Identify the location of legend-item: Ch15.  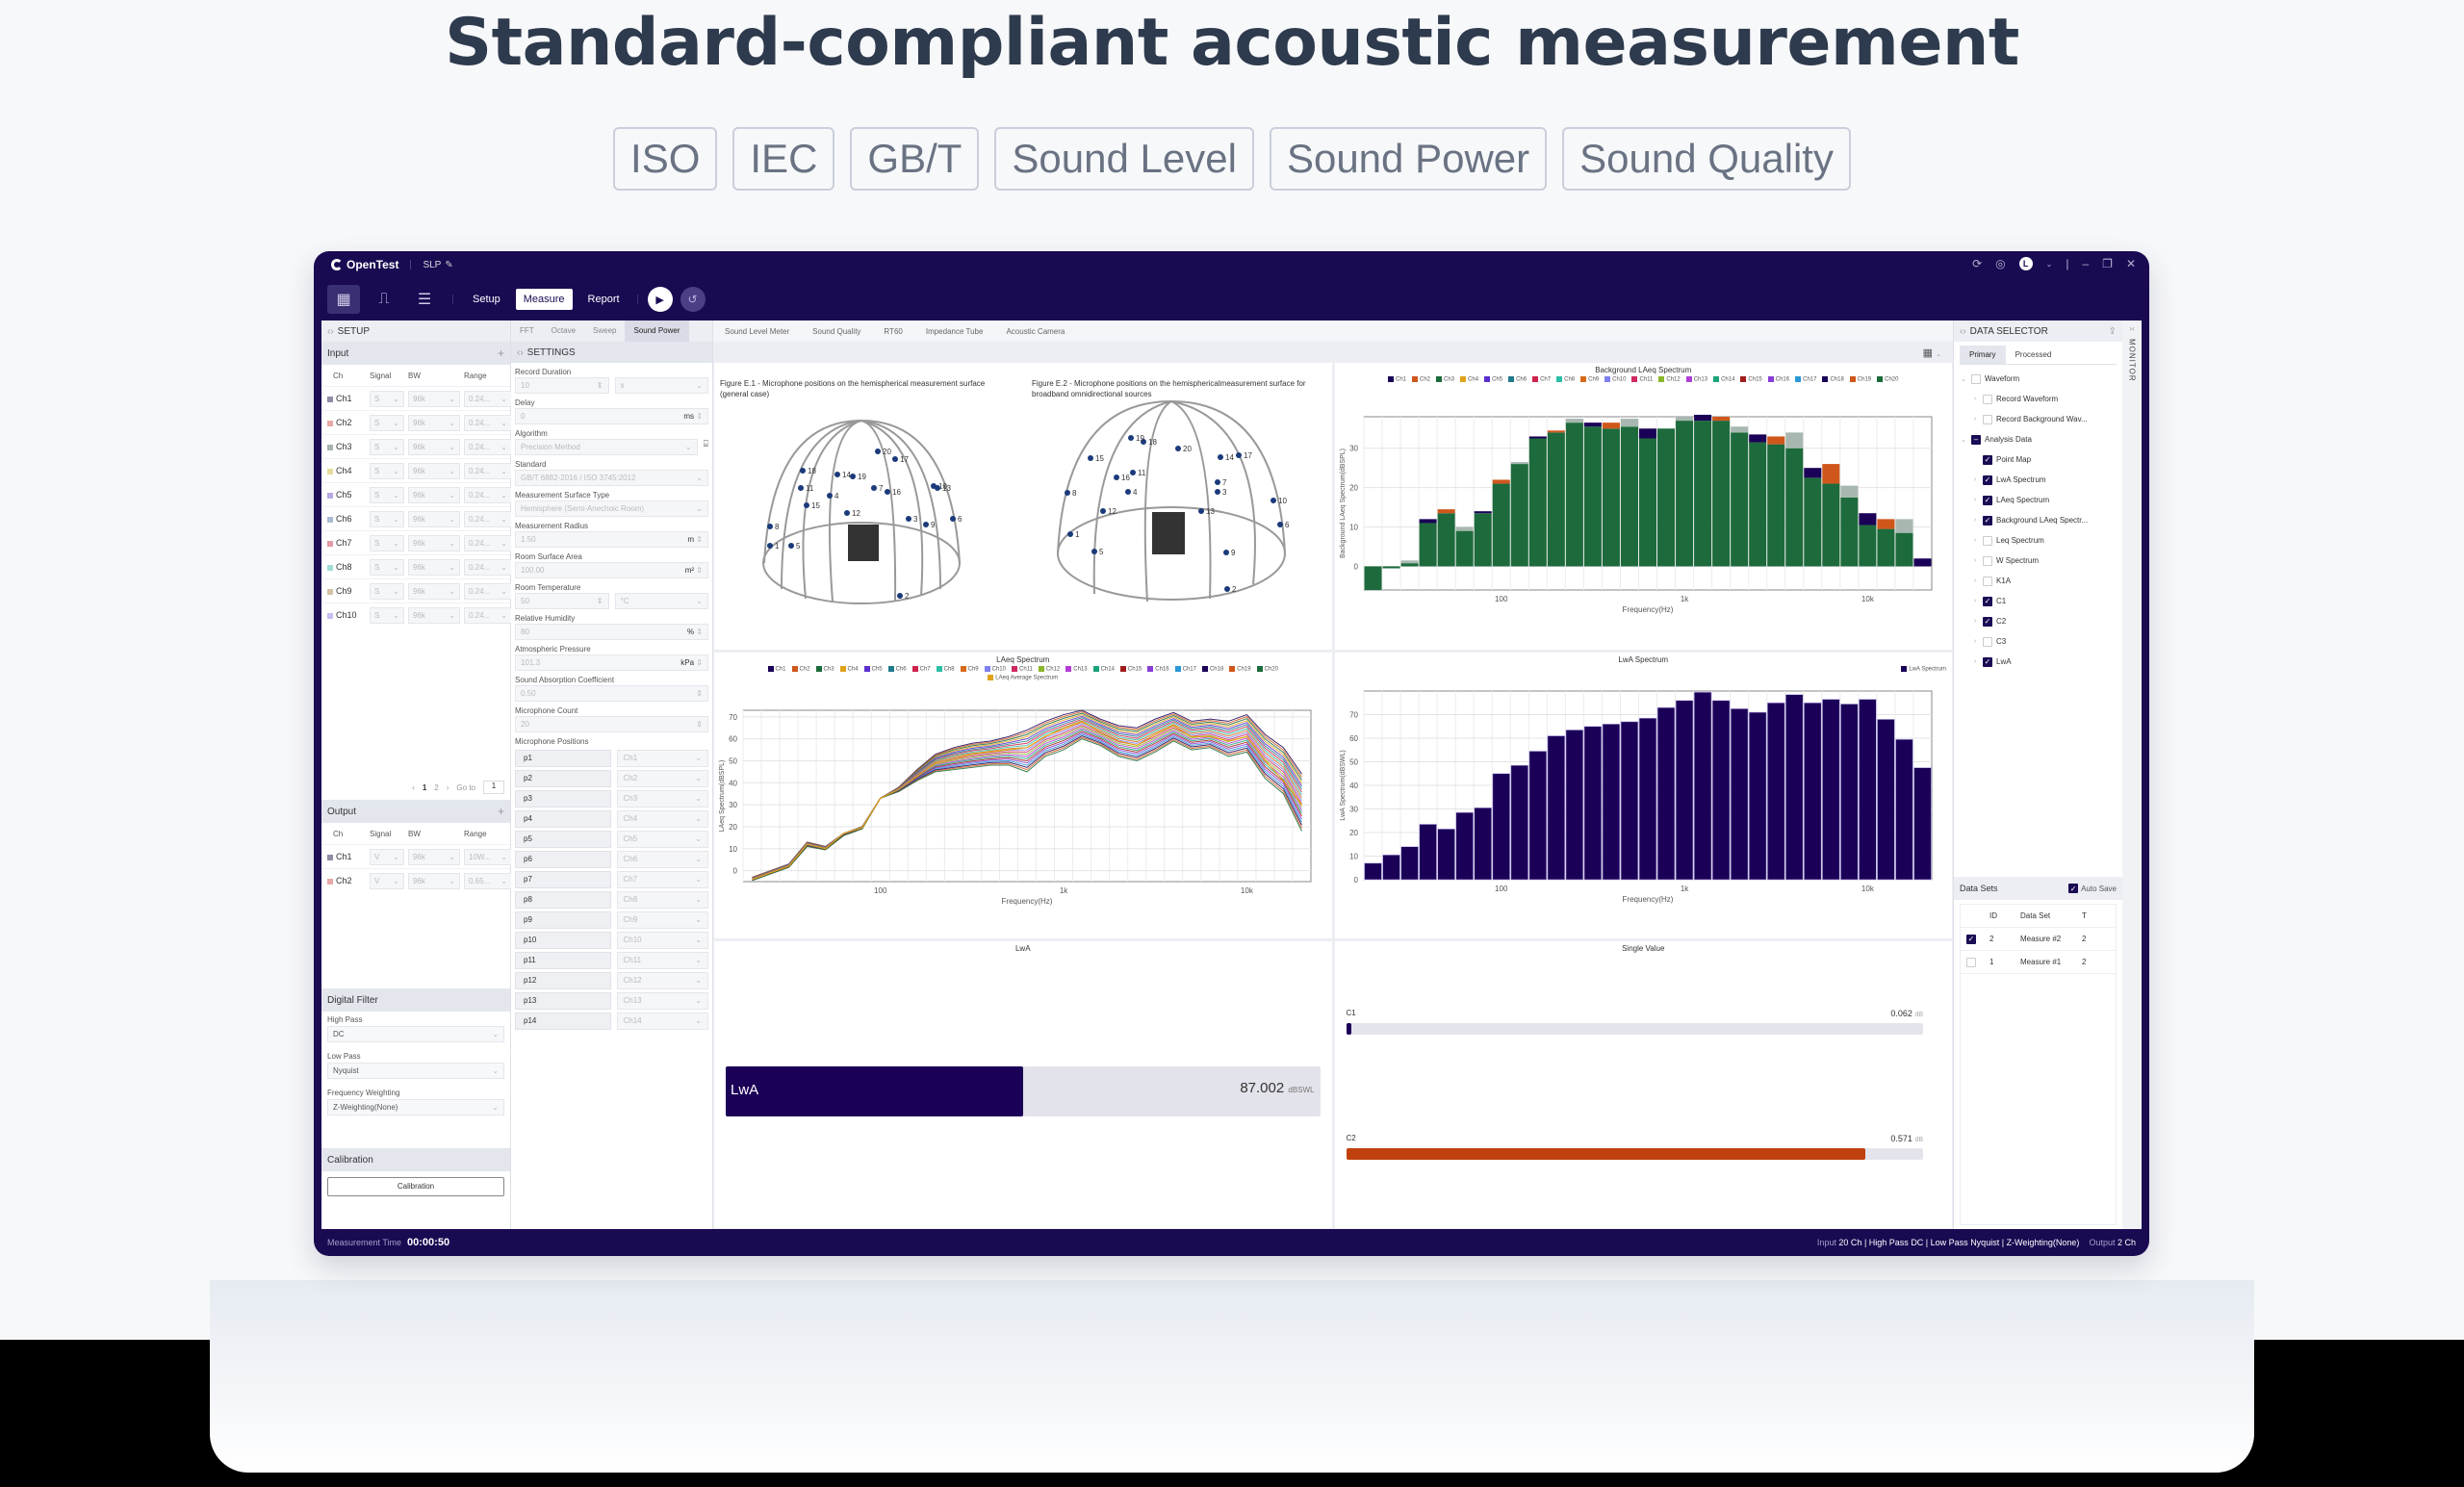
(1751, 379).